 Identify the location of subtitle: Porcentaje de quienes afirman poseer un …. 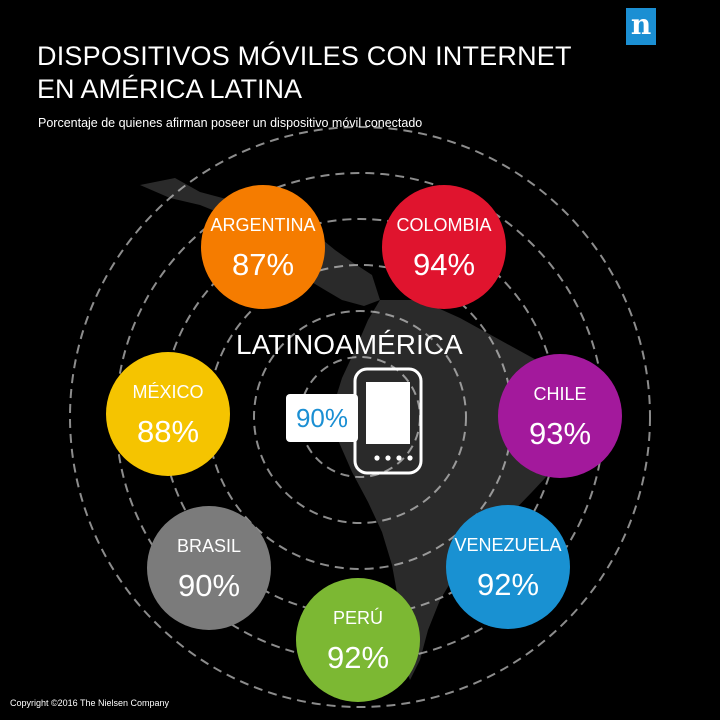
(230, 123).